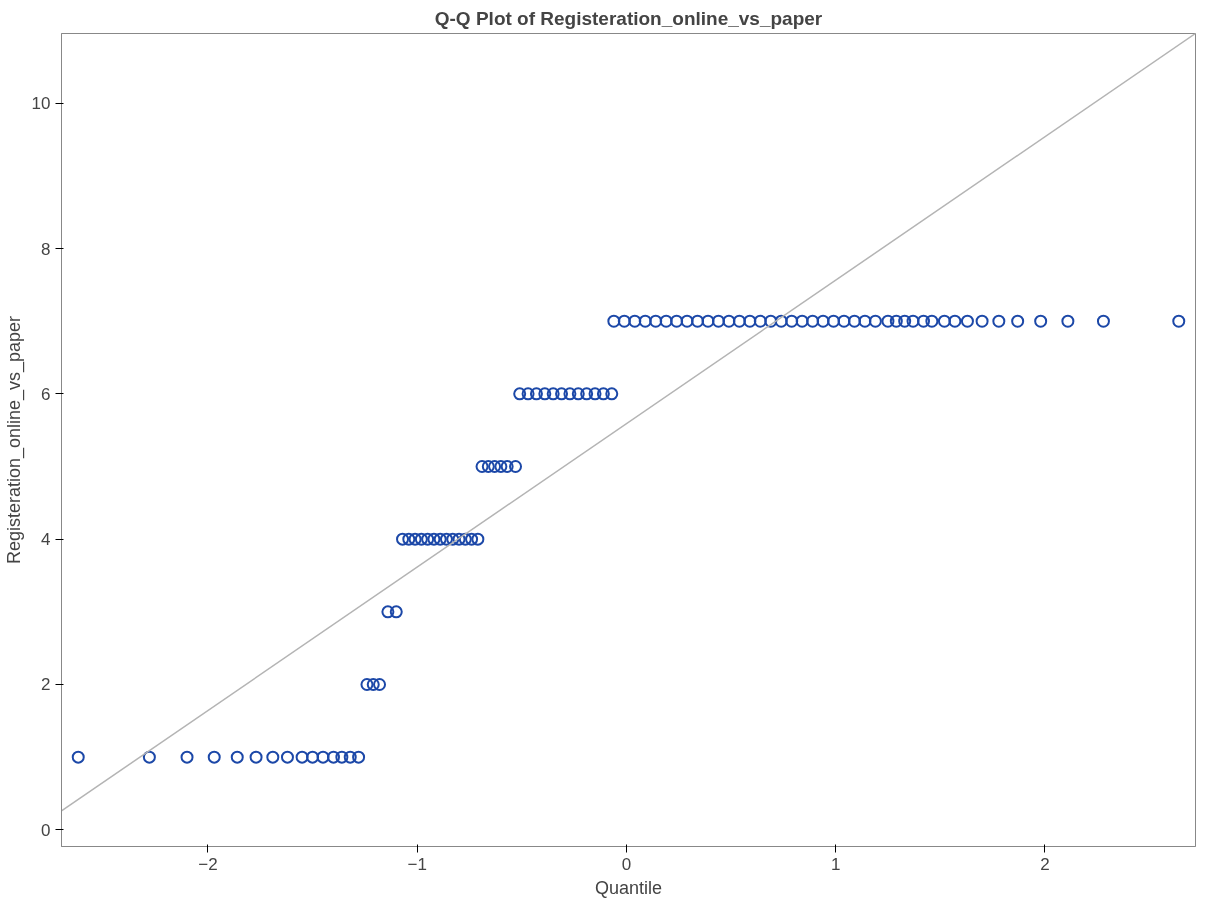  Describe the element at coordinates (46, 830) in the screenshot. I see `y-tick-label: 0` at that location.